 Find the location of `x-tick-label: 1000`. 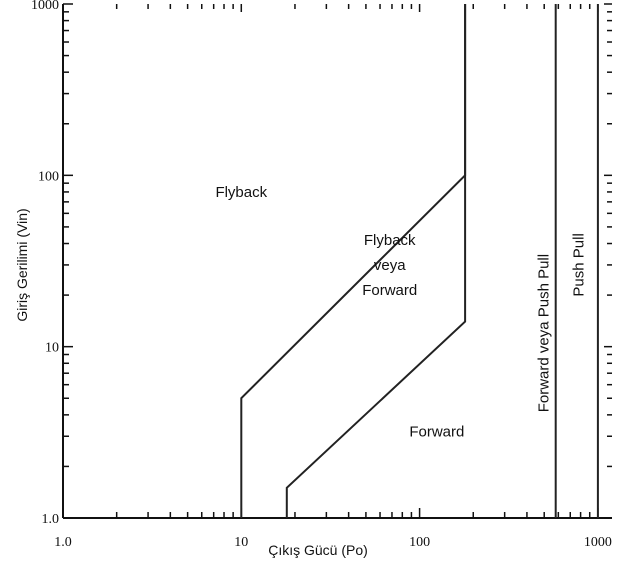

x-tick-label: 1000 is located at coordinates (598, 542).